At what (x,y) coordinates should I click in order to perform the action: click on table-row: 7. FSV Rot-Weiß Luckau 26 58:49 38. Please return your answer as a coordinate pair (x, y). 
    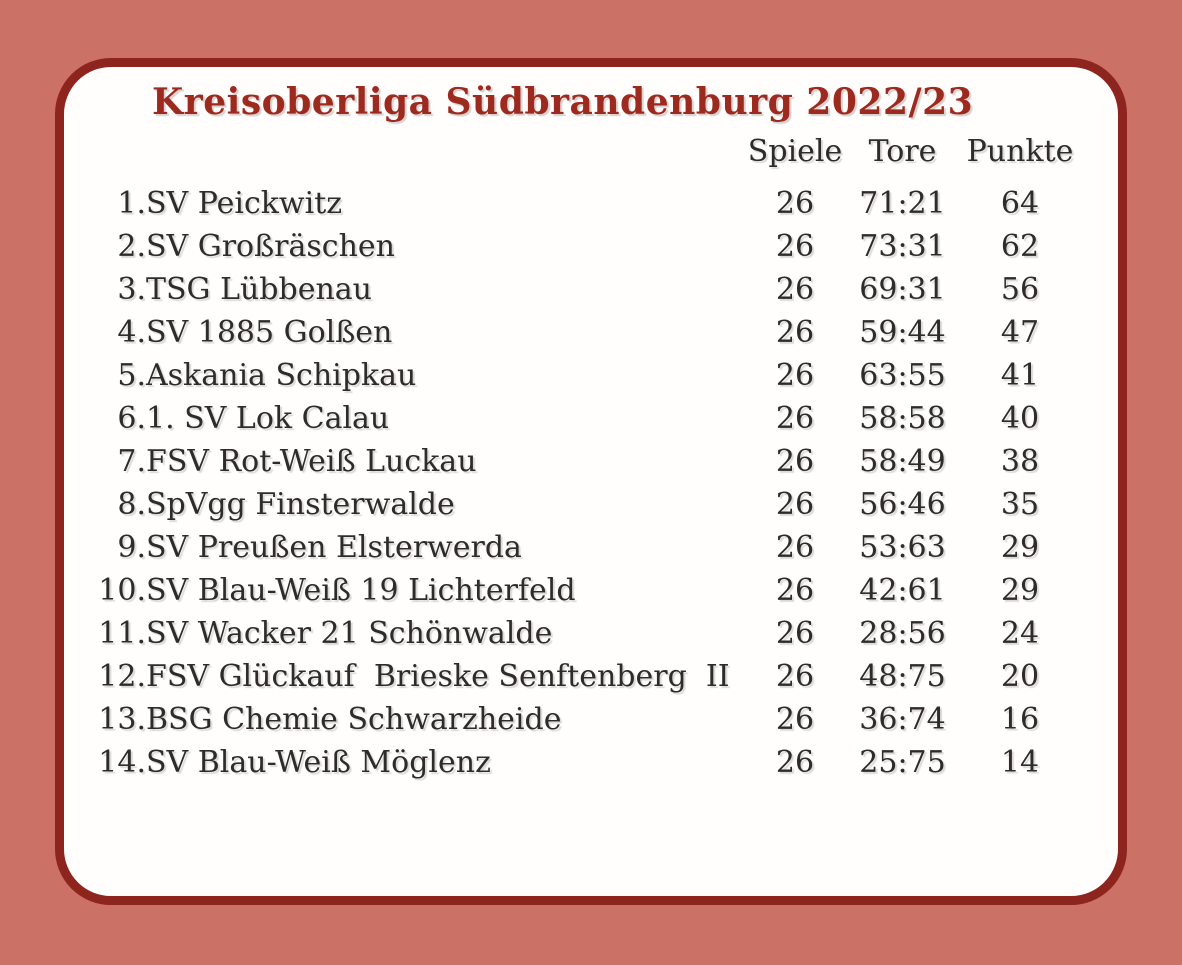
    Looking at the image, I should click on (587, 461).